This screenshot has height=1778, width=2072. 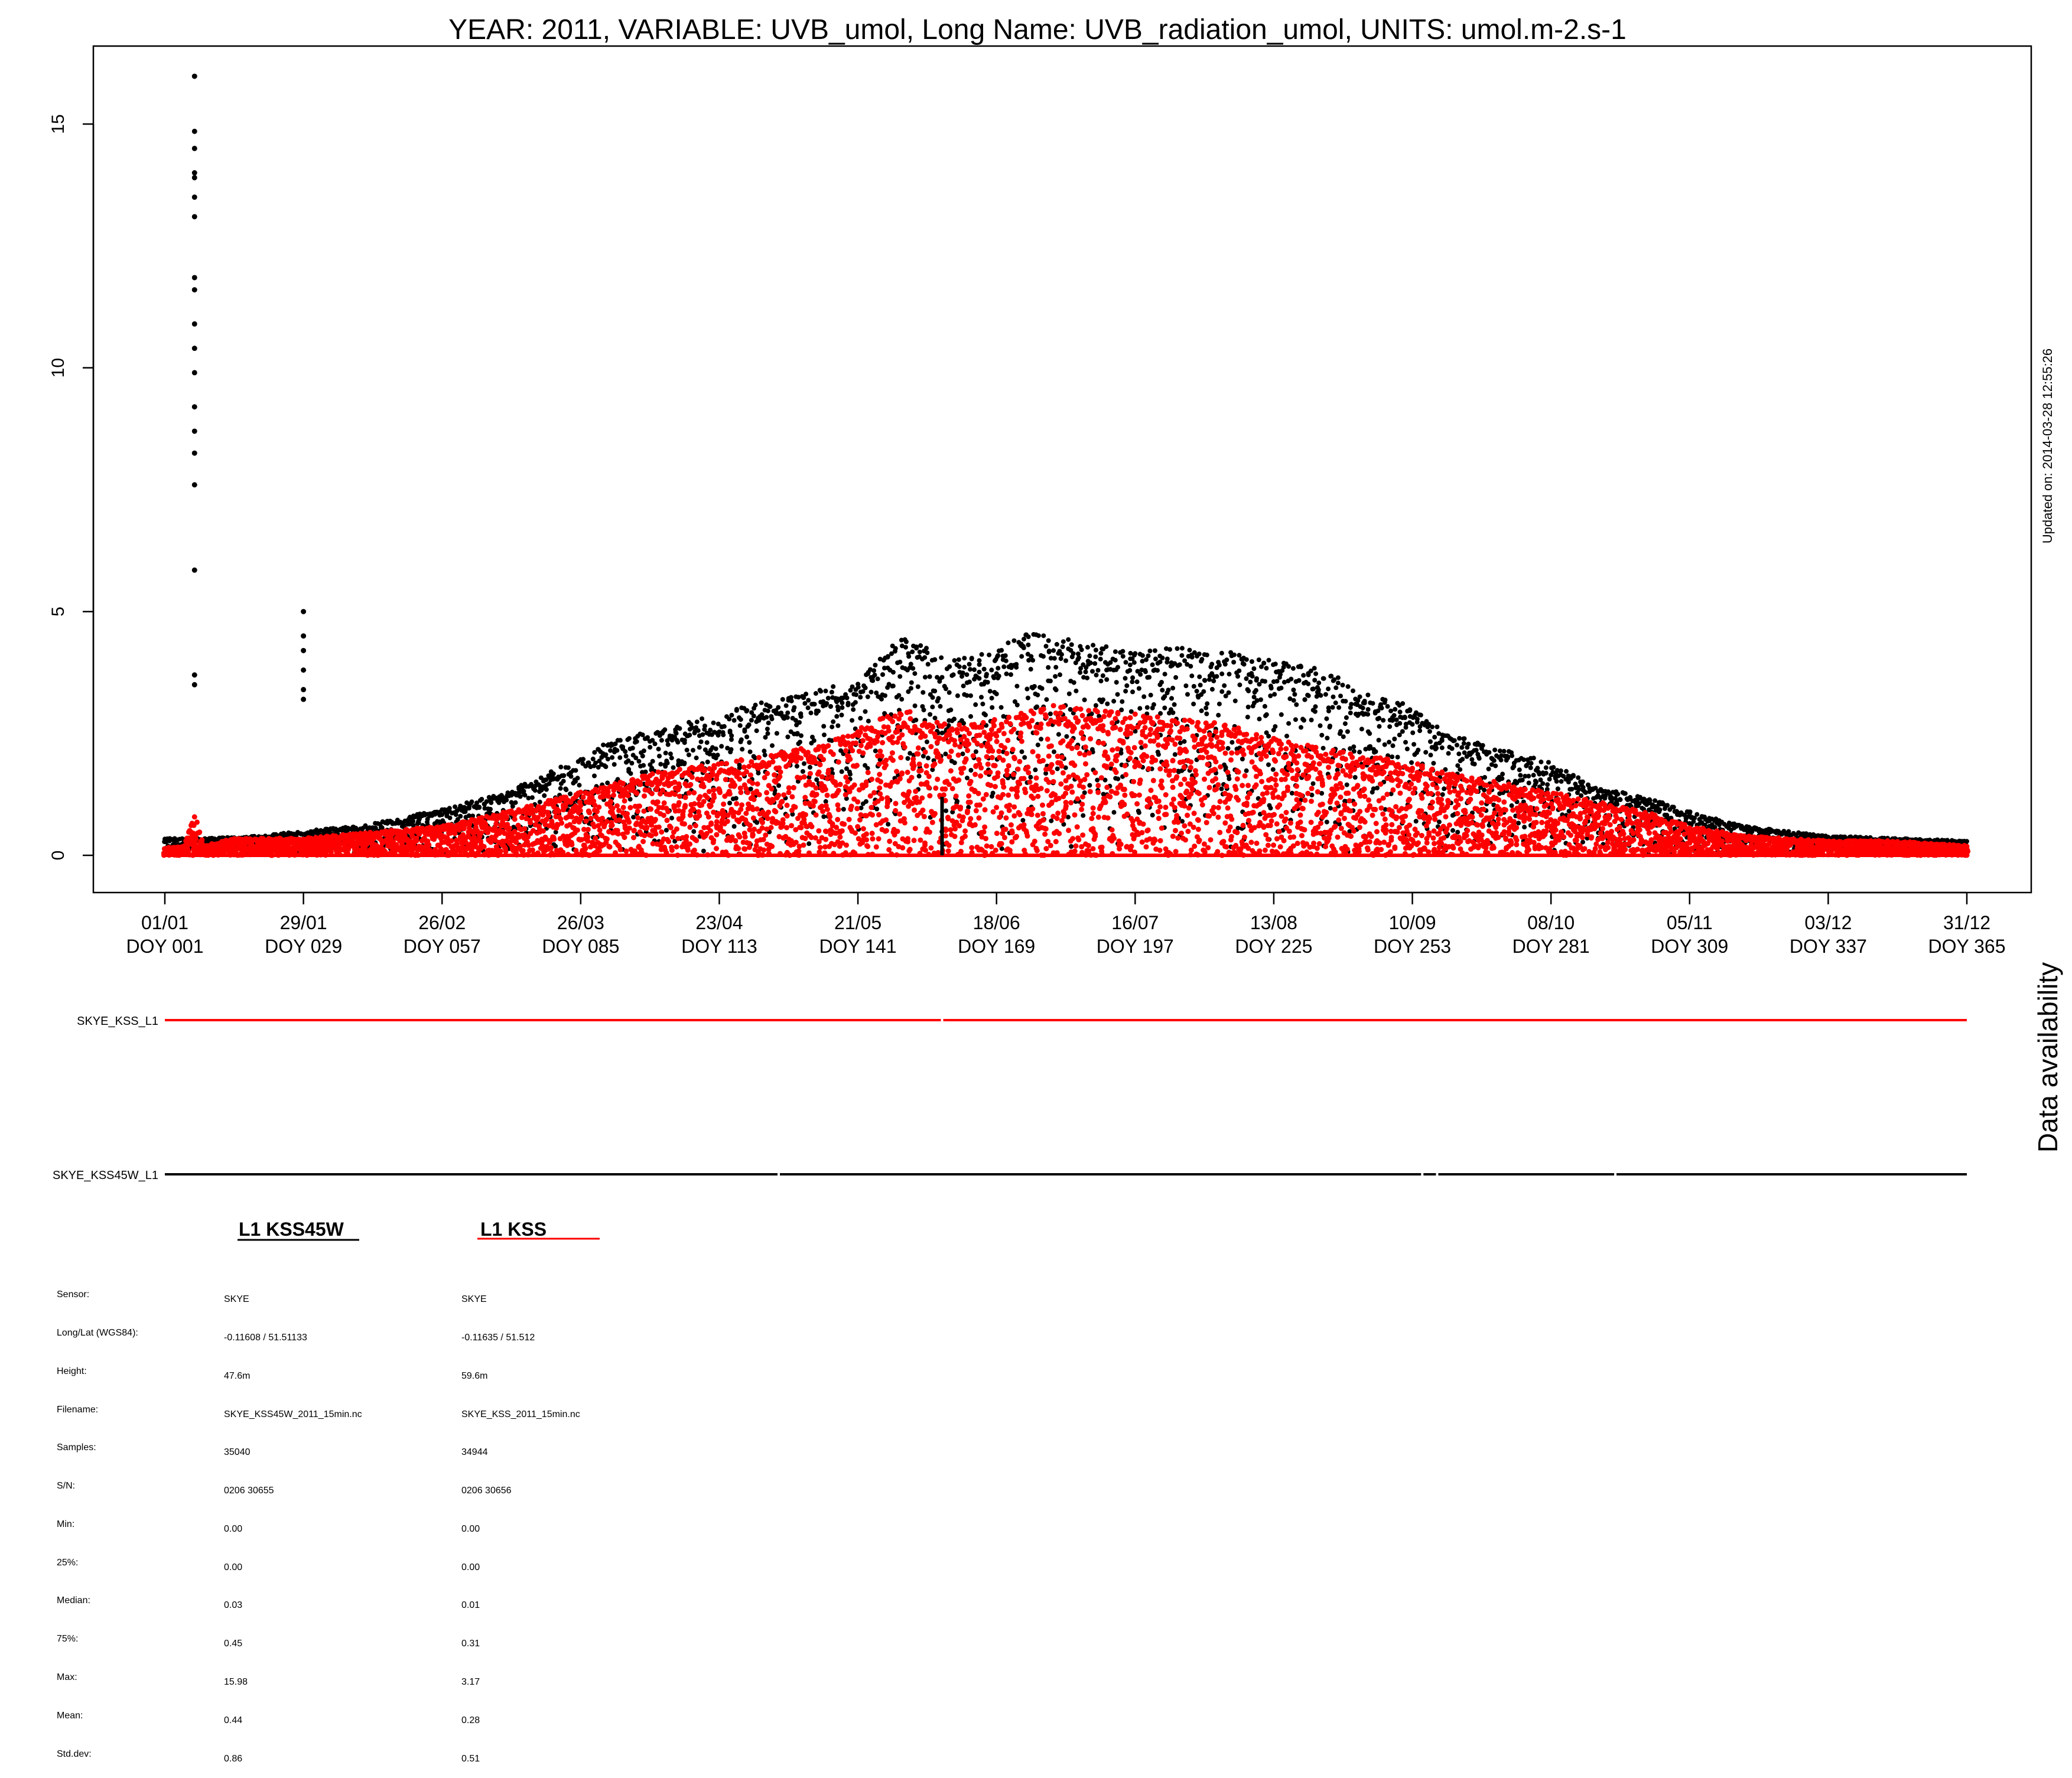 I want to click on series-kss, so click(x=1066, y=780).